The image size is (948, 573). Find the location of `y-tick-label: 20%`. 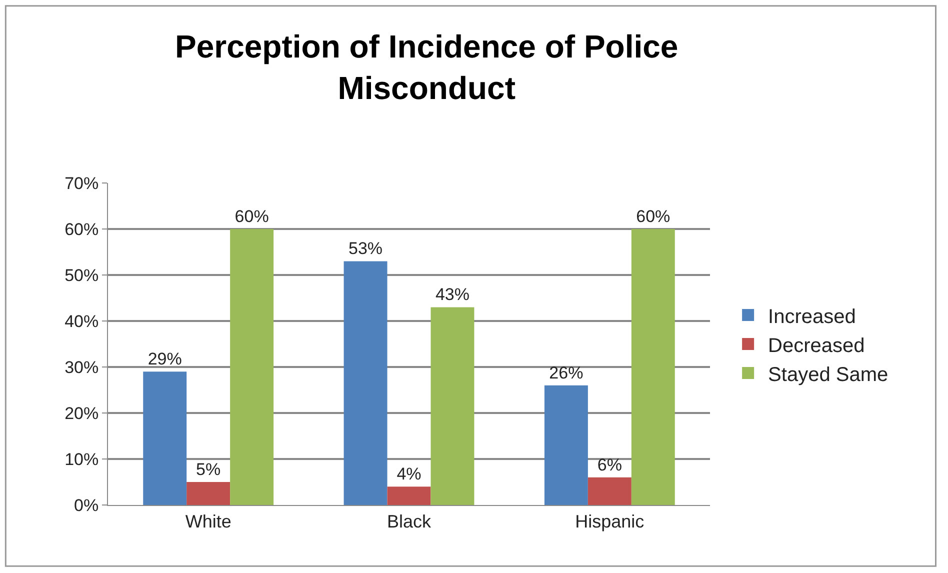

y-tick-label: 20% is located at coordinates (81, 413).